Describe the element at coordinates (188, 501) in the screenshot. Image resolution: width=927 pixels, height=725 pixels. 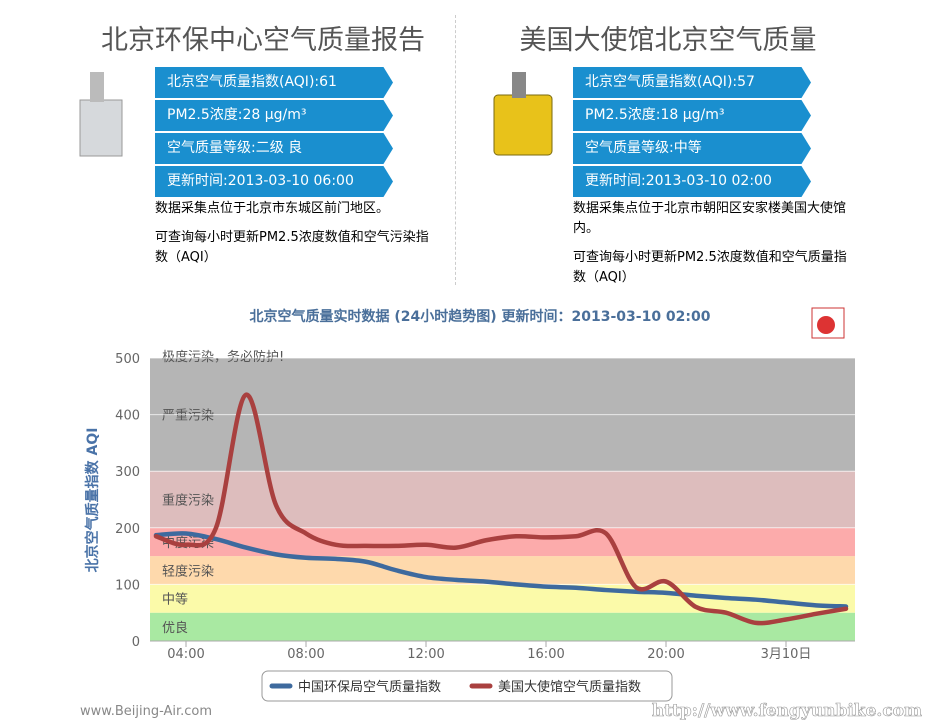
I see `band-label: 重度污染` at that location.